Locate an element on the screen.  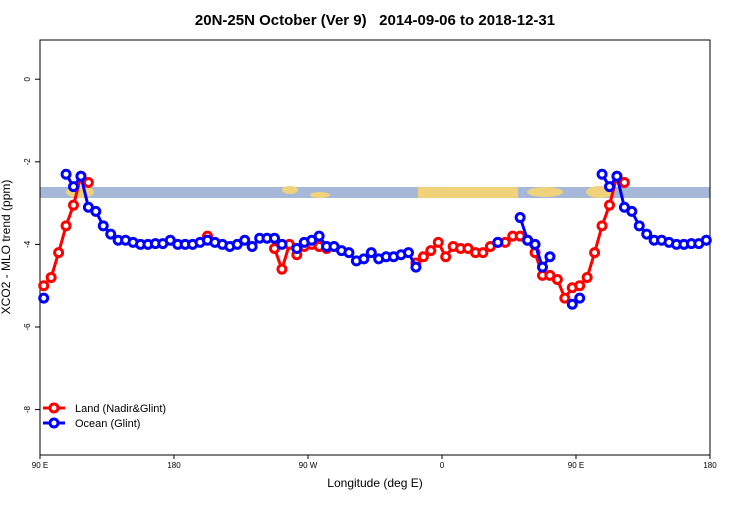
y-tick-label: -4 is located at coordinates (27, 244).